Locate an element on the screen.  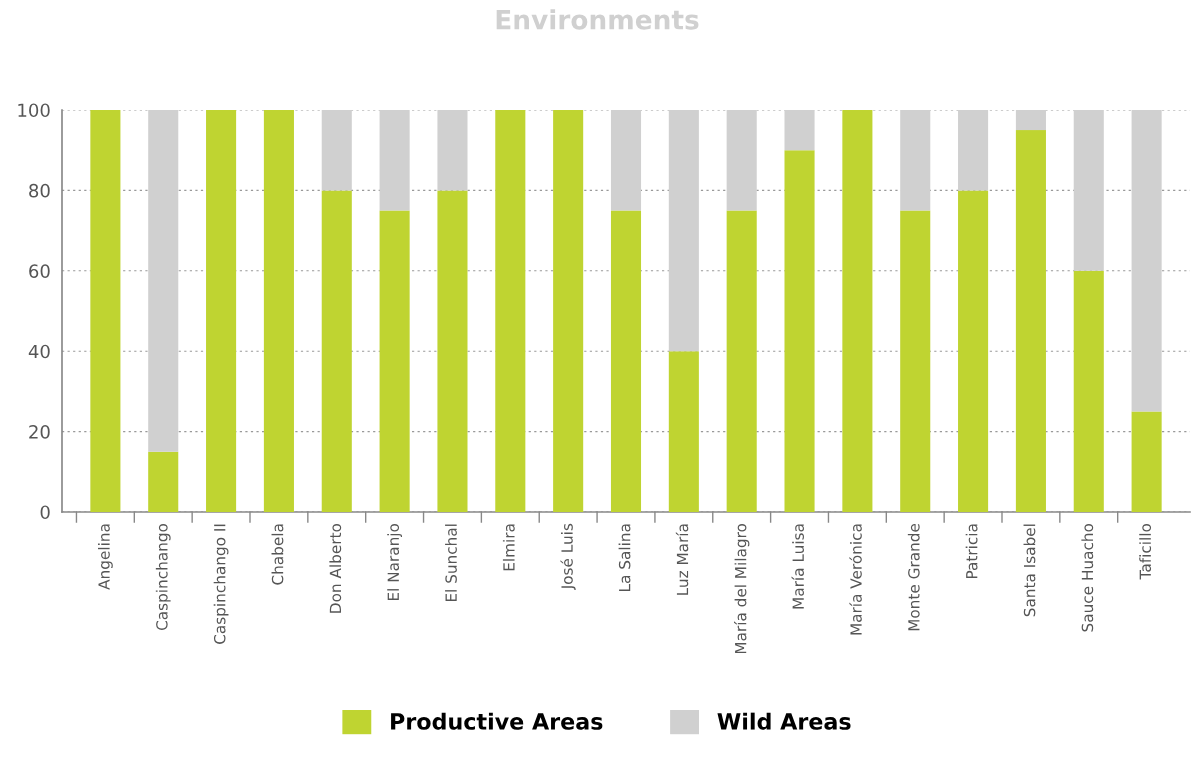
x-tick-label: María del Milagro is located at coordinates (741, 588).